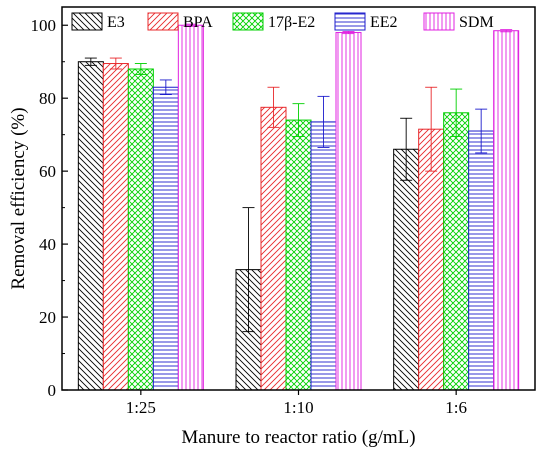  Describe the element at coordinates (141, 407) in the screenshot. I see `x-tick-label: 1:25` at that location.